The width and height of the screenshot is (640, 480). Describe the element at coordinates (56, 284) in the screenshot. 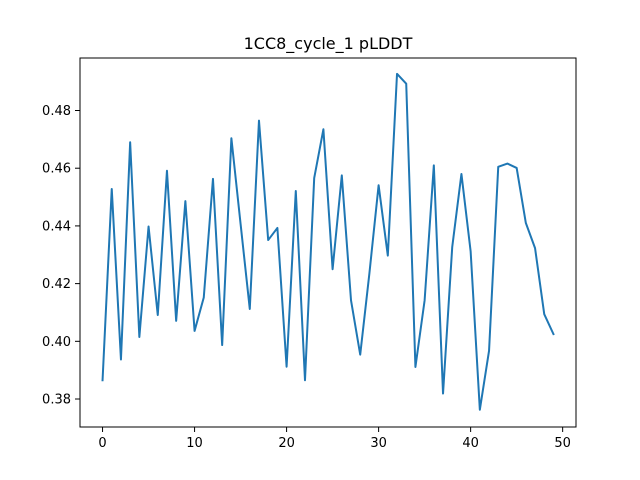

I see `y-tick-label: 0.42` at that location.